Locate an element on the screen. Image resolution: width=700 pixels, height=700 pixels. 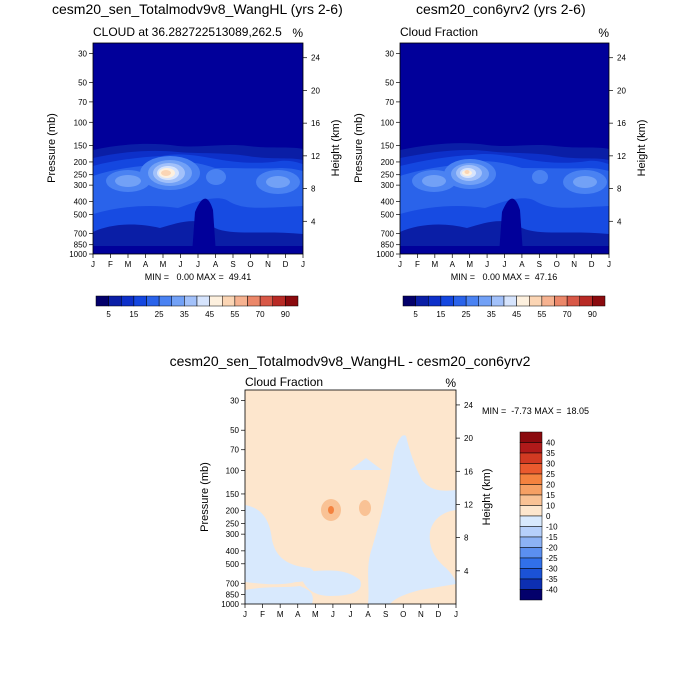
colorbar-label: 5 is located at coordinates (108, 314).